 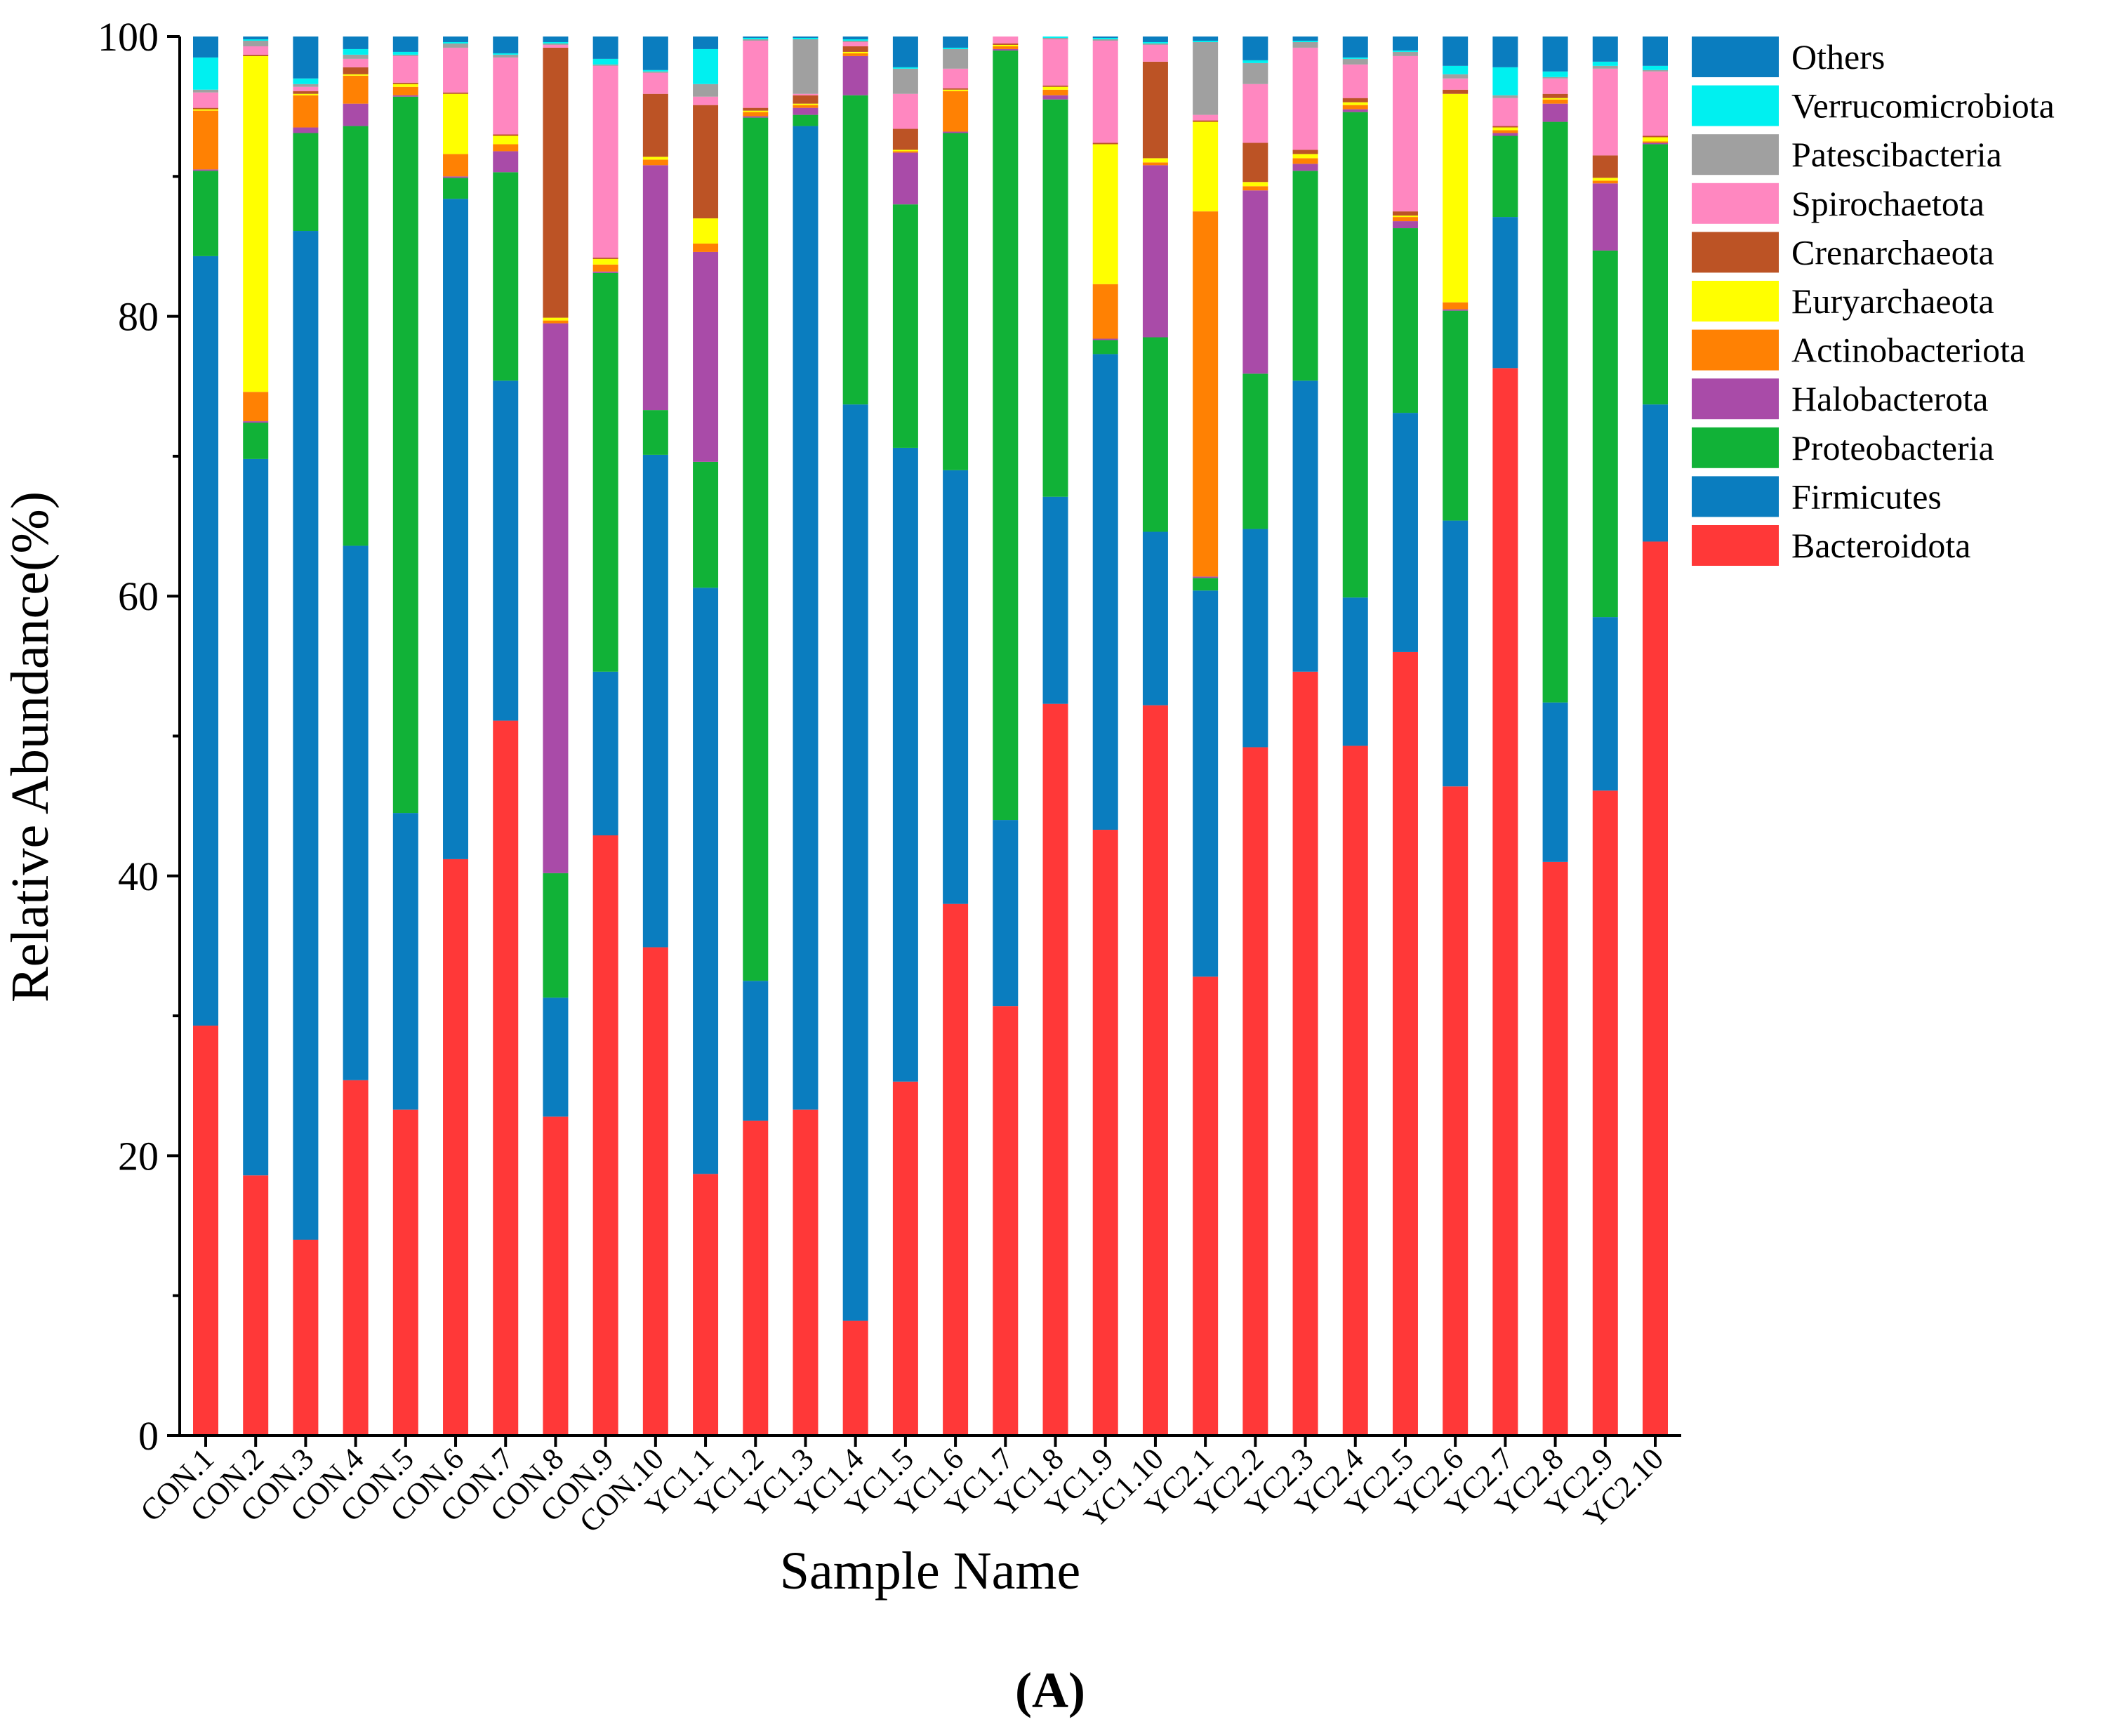 What do you see at coordinates (1838, 57) in the screenshot?
I see `legend-label: Others` at bounding box center [1838, 57].